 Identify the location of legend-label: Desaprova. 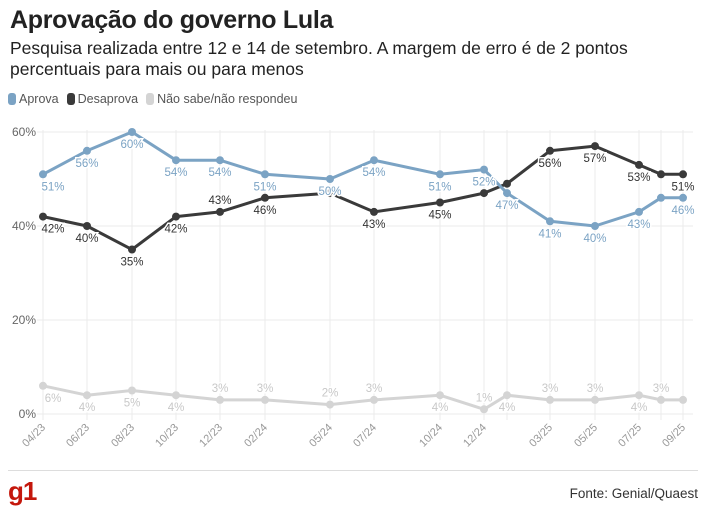
(108, 99).